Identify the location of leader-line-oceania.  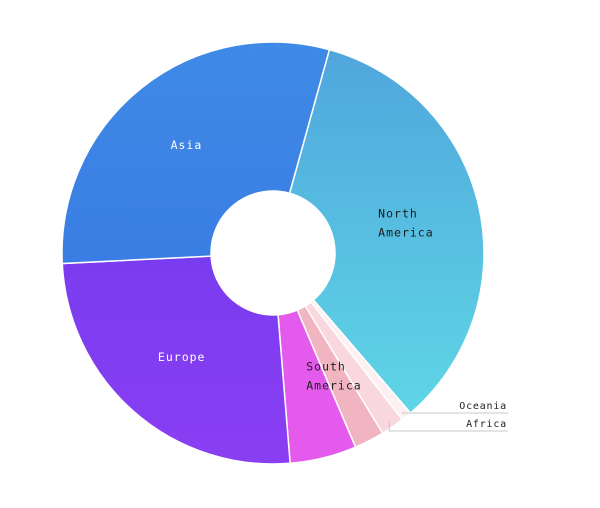
(455, 412).